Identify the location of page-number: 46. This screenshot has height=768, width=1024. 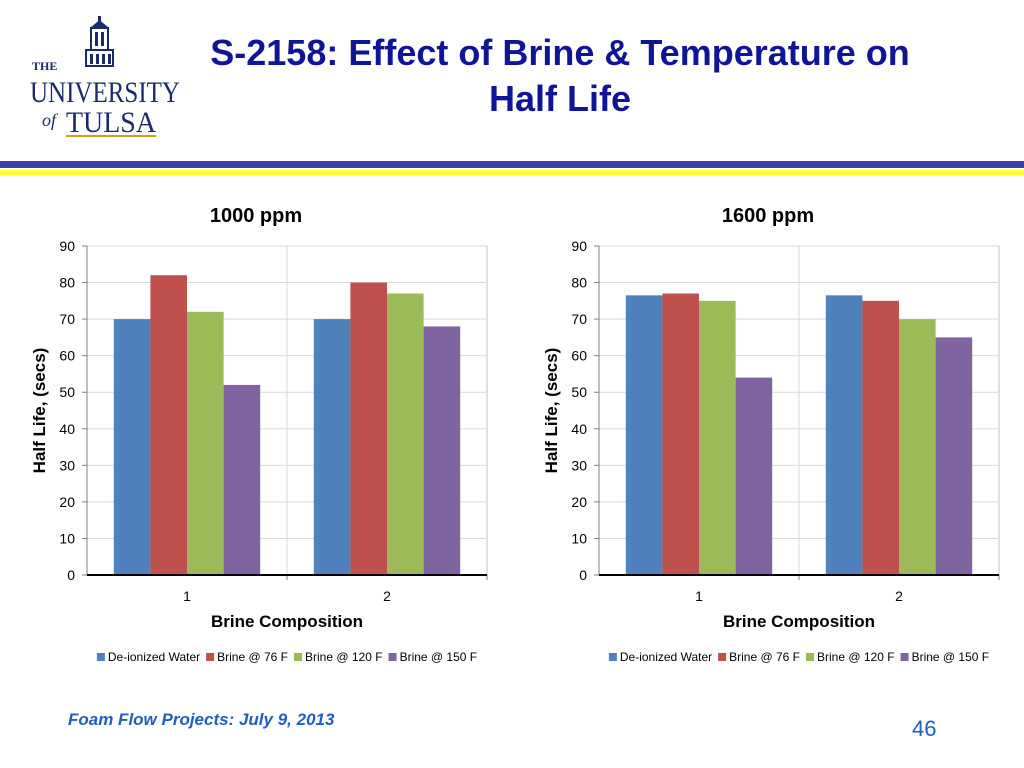
(924, 728).